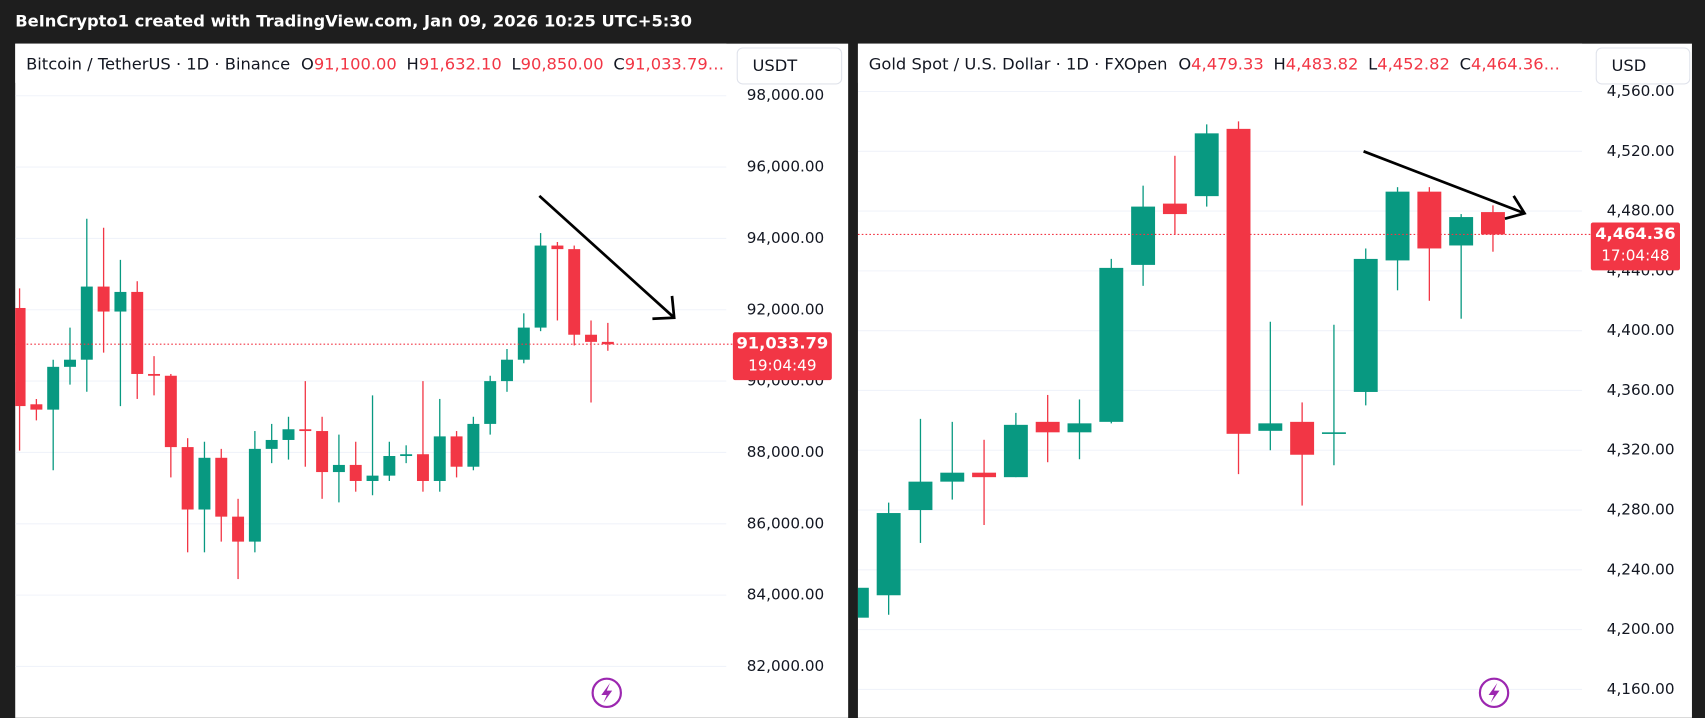 This screenshot has width=1705, height=718. Describe the element at coordinates (1184, 63) in the screenshot. I see `legend-key: O` at that location.